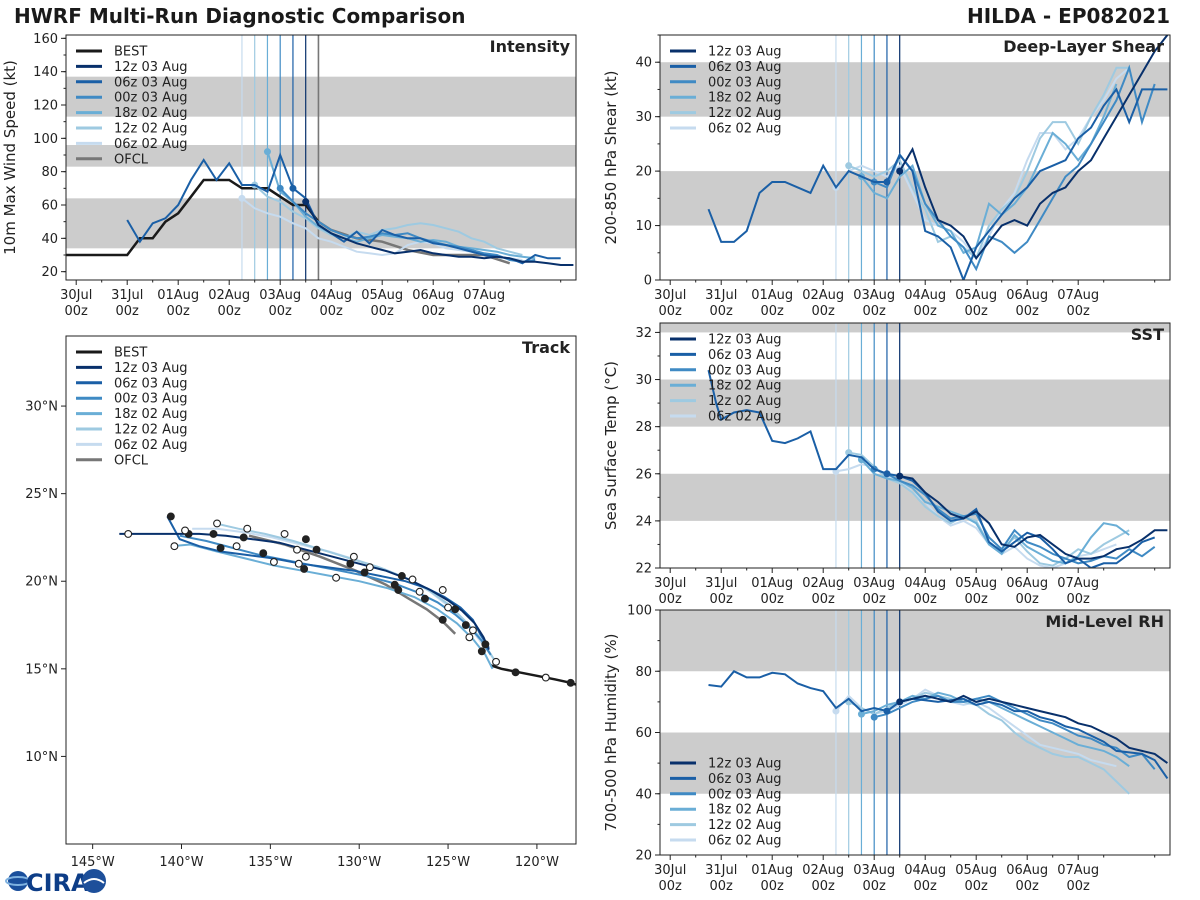 The width and height of the screenshot is (1200, 900). What do you see at coordinates (875, 311) in the screenshot?
I see `shear-xtick-sublabel-4: 00z` at bounding box center [875, 311].